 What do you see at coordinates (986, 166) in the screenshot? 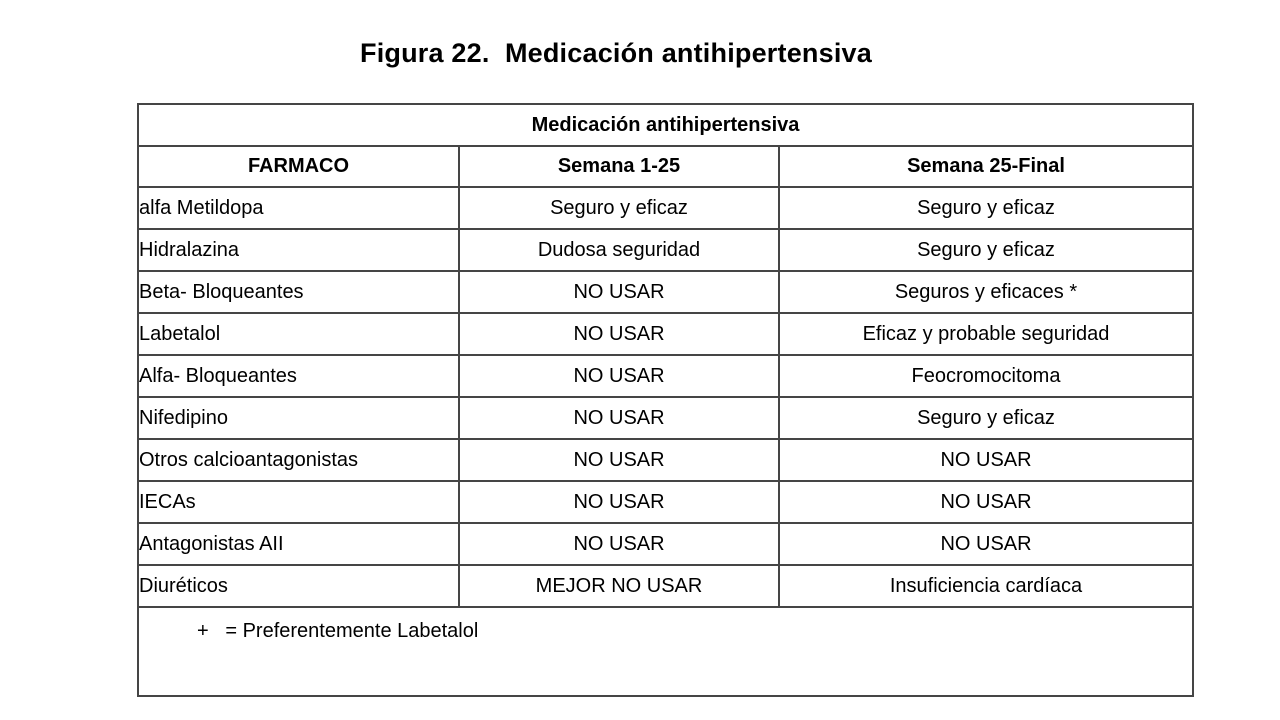
I see `column-header-semana-25-final: Semana 25-Final` at bounding box center [986, 166].